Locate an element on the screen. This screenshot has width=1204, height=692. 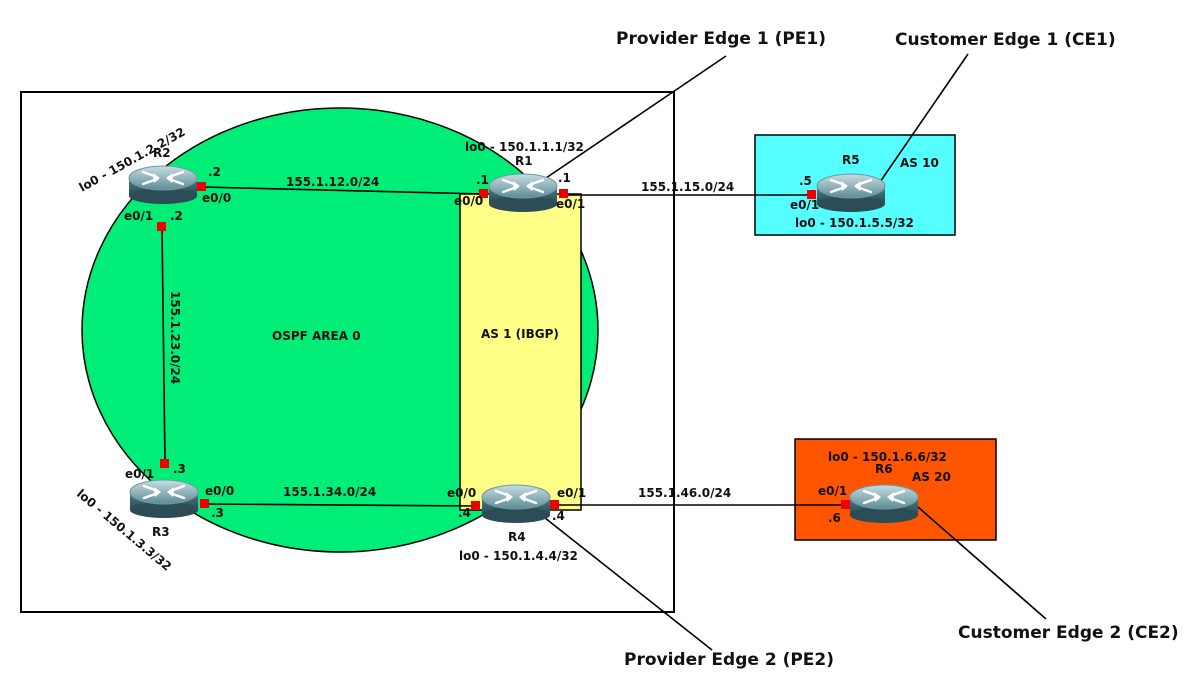
router-r5-icon is located at coordinates (851, 193).